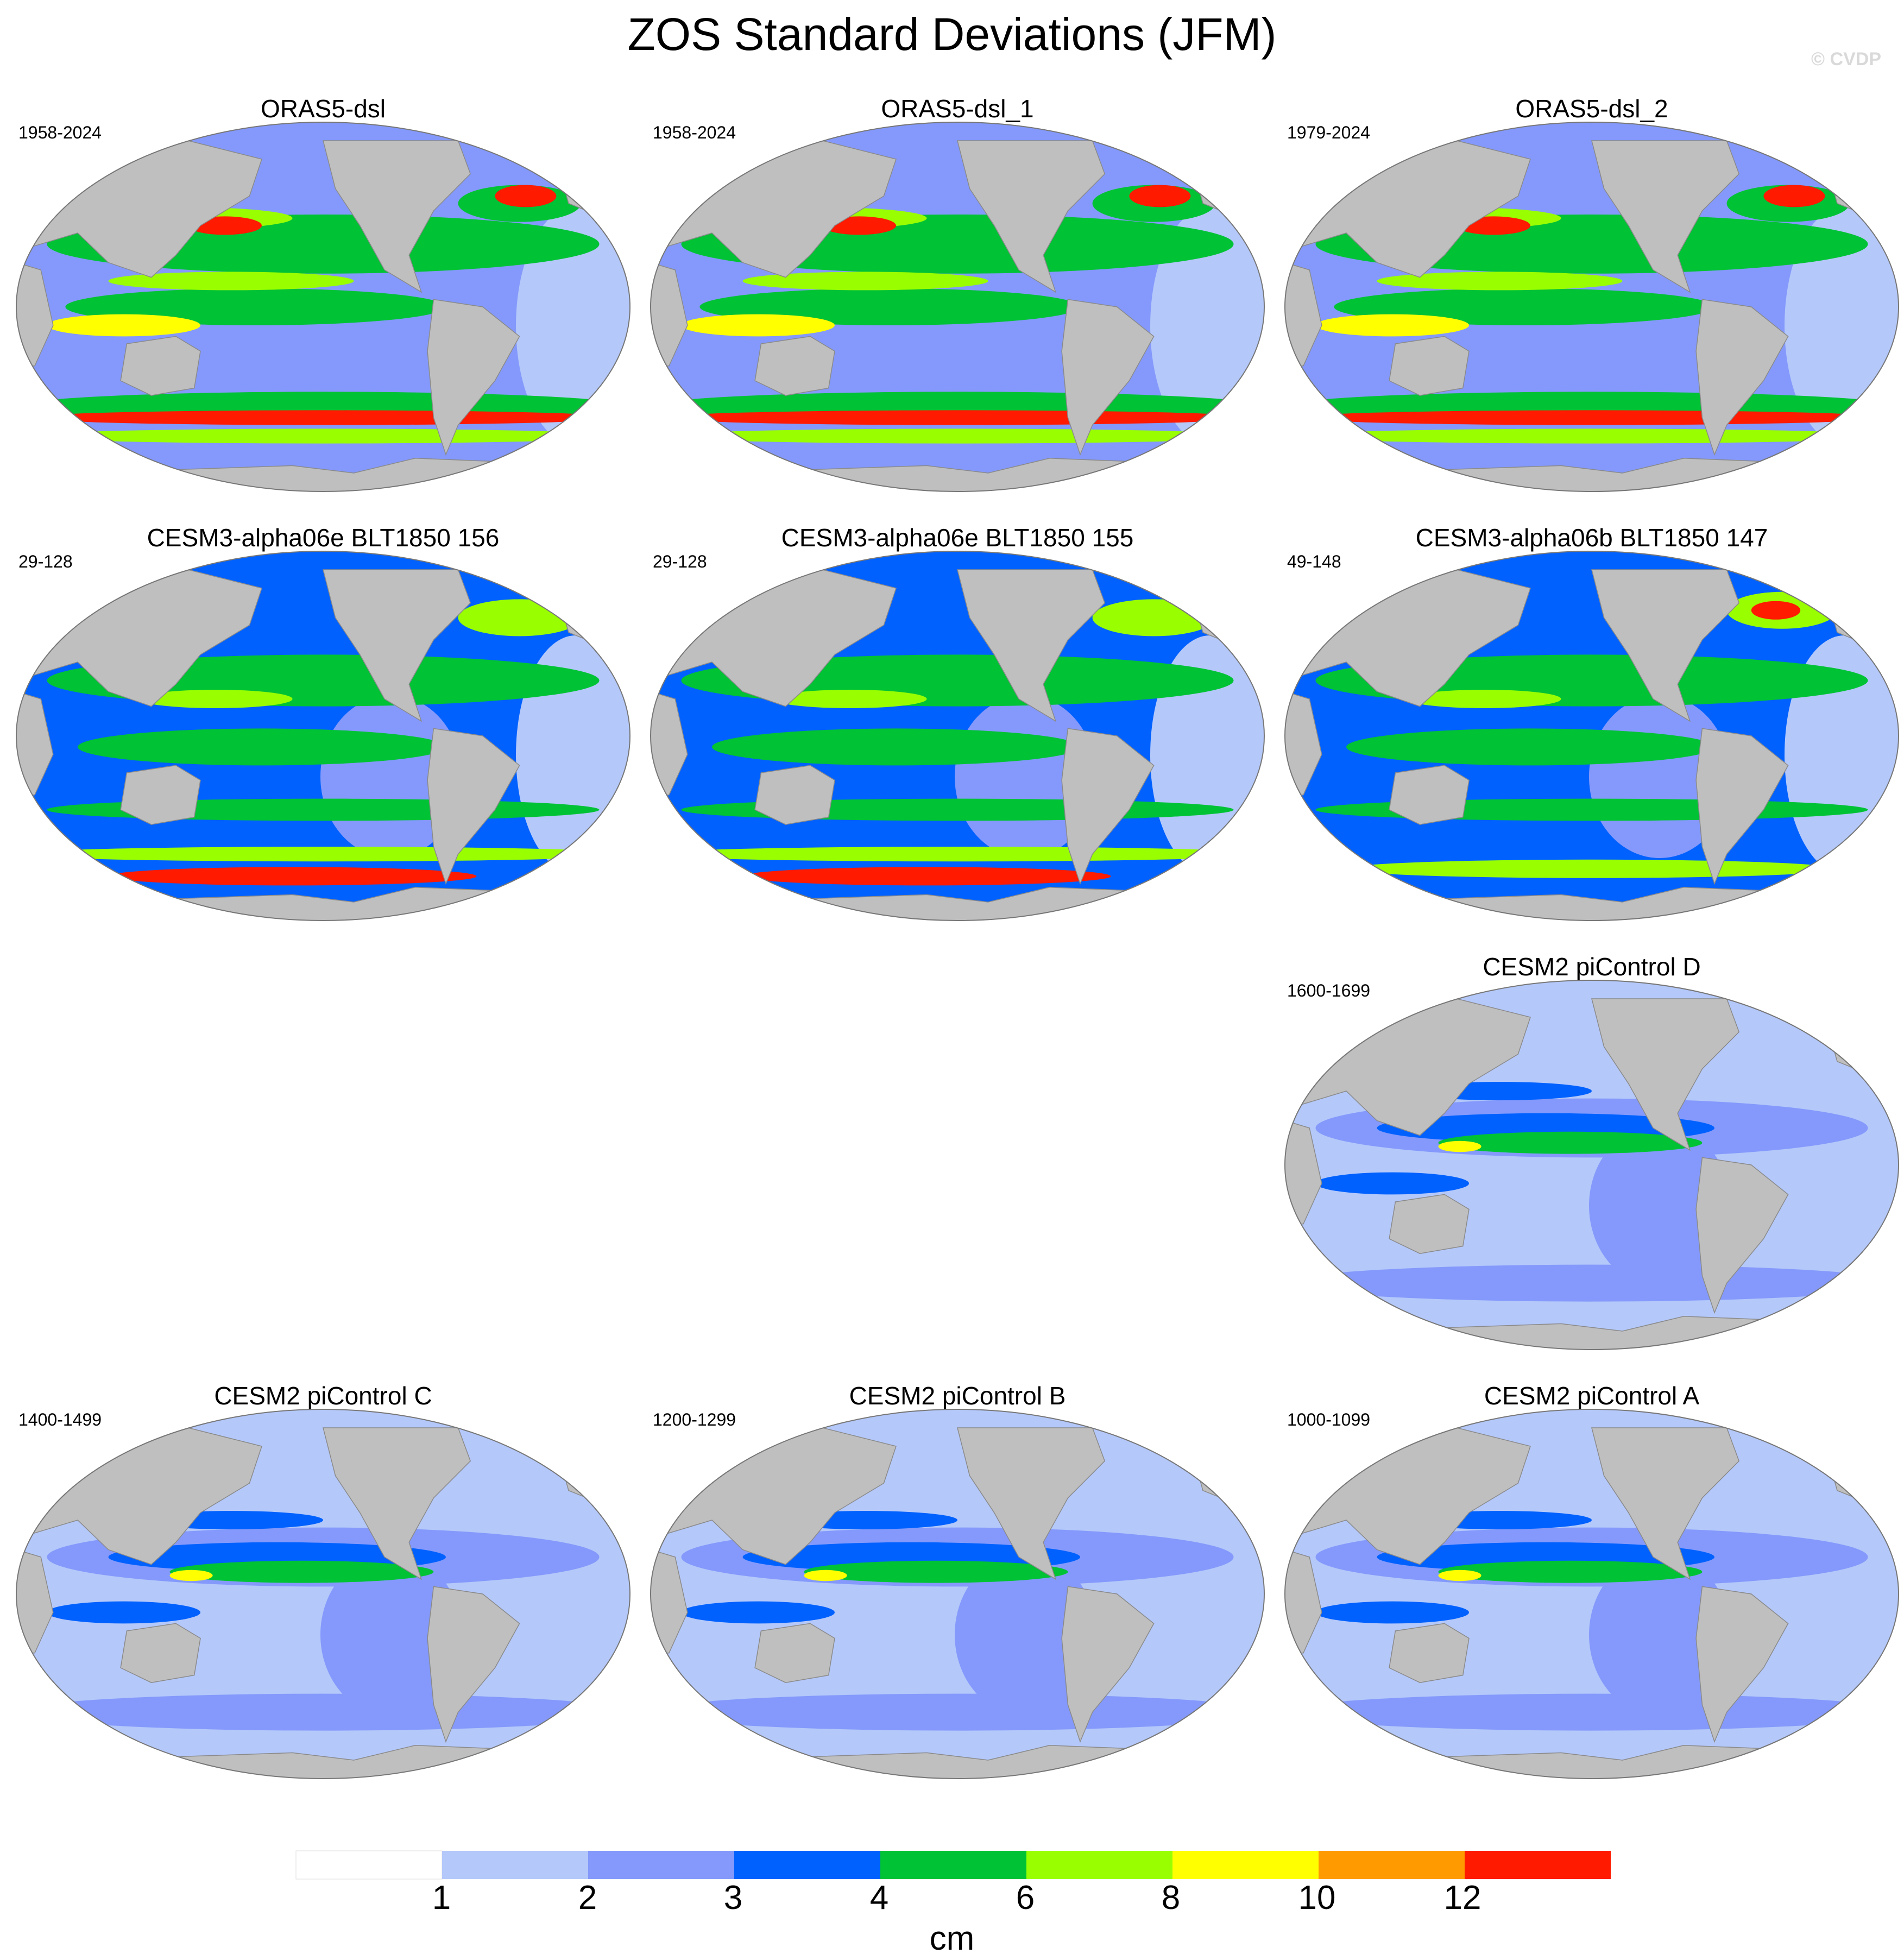 This screenshot has width=1904, height=1960. I want to click on panel-title: CESM3-alpha06b BLT1850 147, so click(1591, 538).